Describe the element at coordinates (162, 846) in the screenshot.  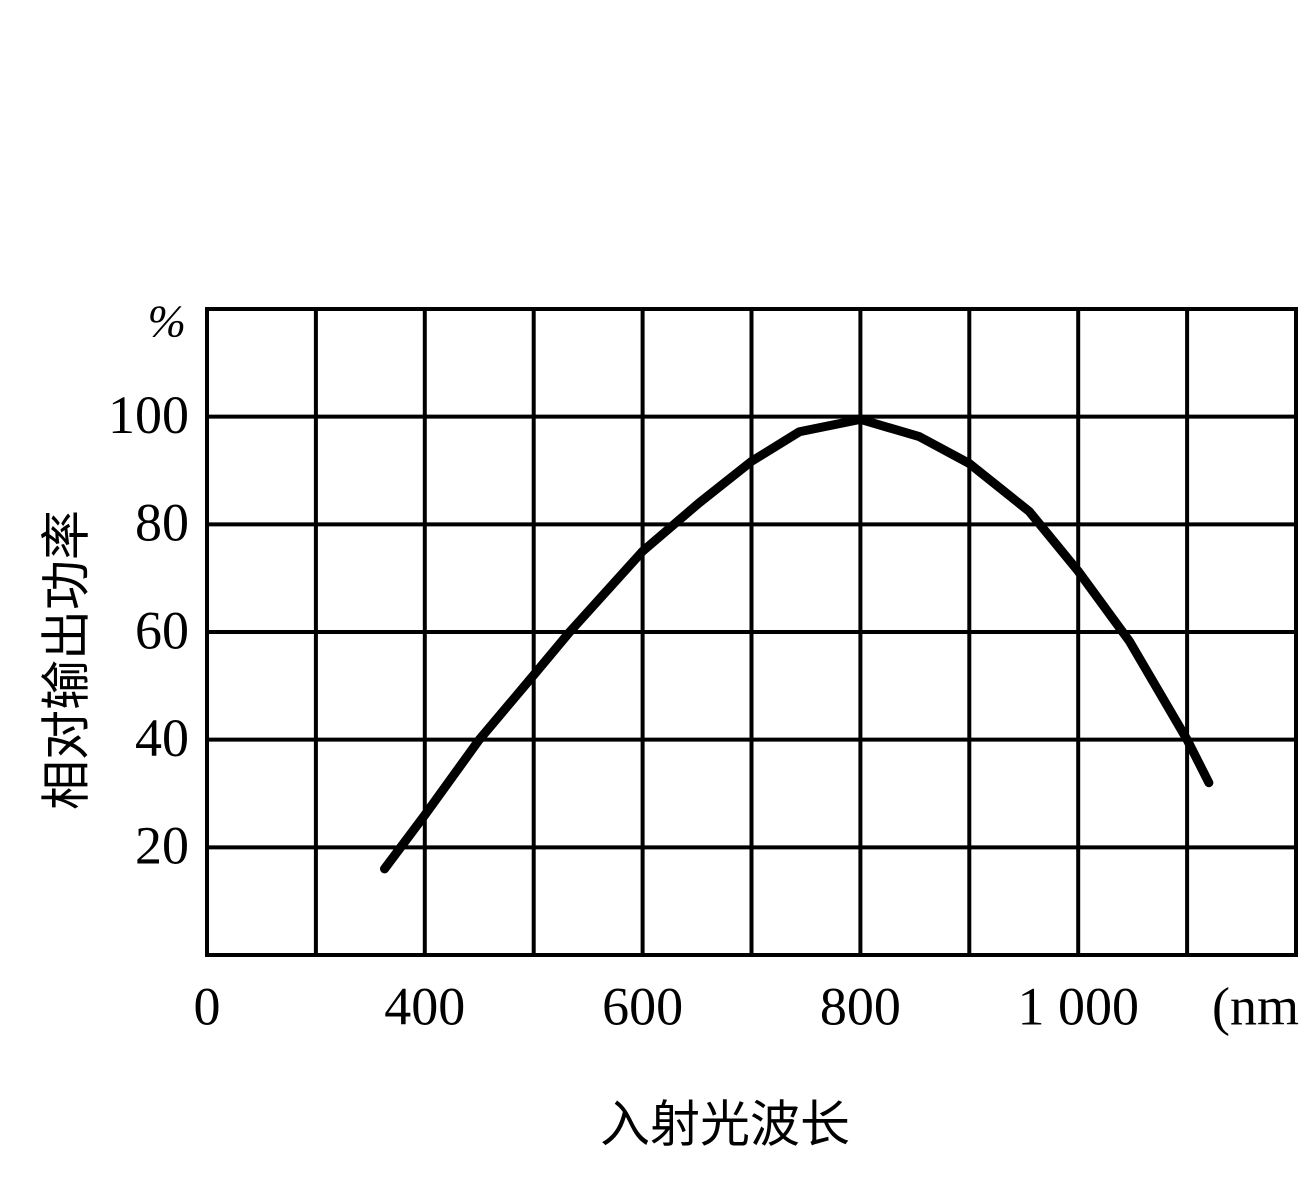
I see `y-tick-label: 20` at that location.